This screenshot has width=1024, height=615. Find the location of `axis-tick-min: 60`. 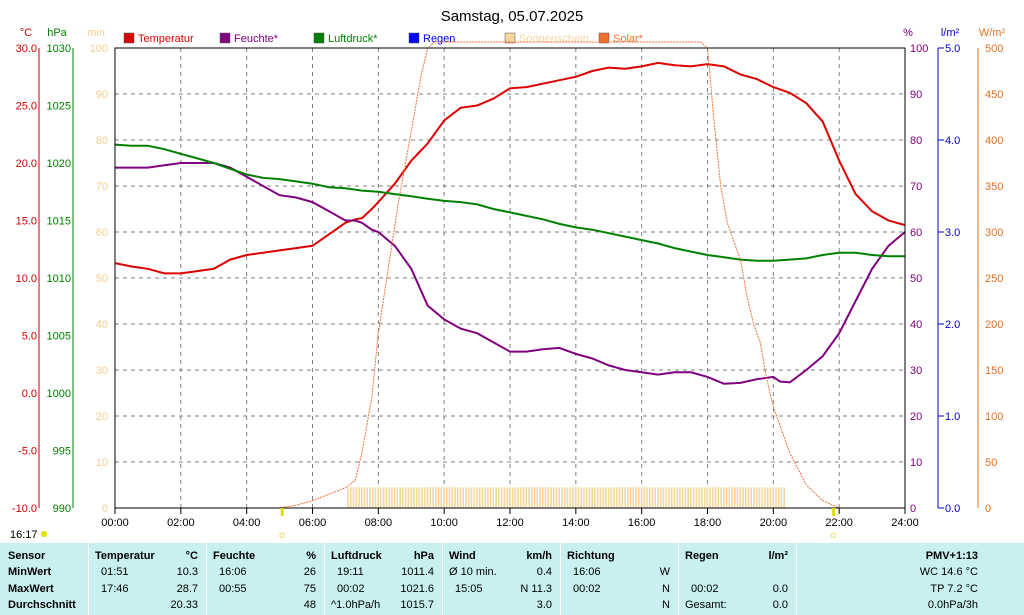

axis-tick-min: 60 is located at coordinates (102, 233).